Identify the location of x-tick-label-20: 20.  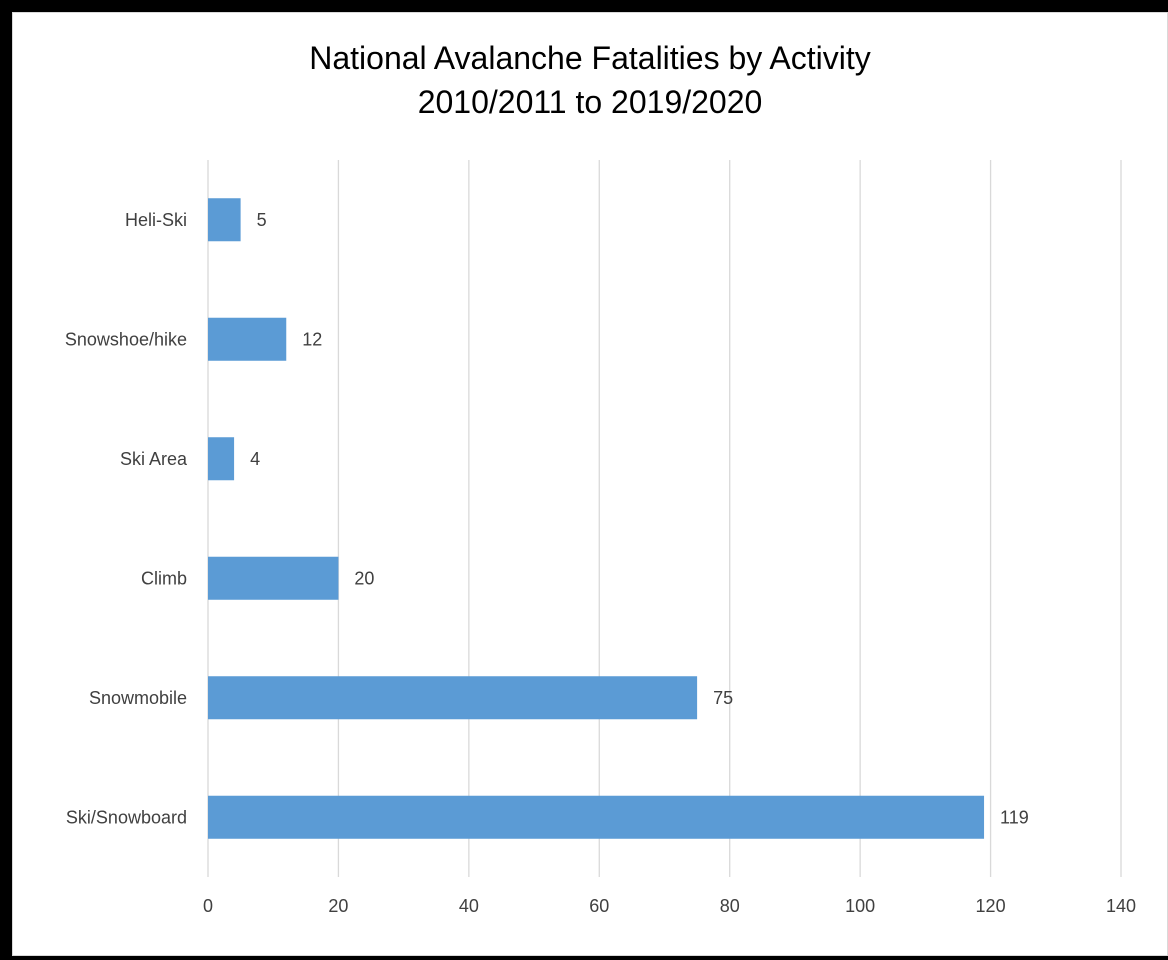
(338, 906).